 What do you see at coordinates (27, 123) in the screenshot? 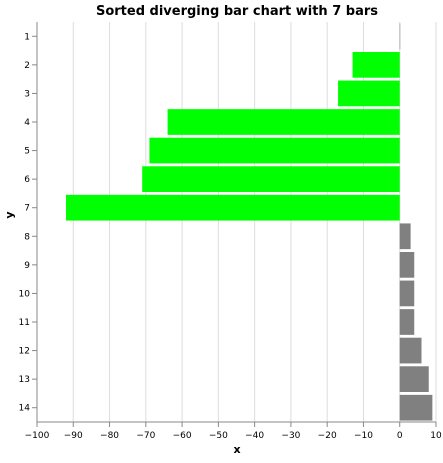
I see `y-tick-label: 4` at bounding box center [27, 123].